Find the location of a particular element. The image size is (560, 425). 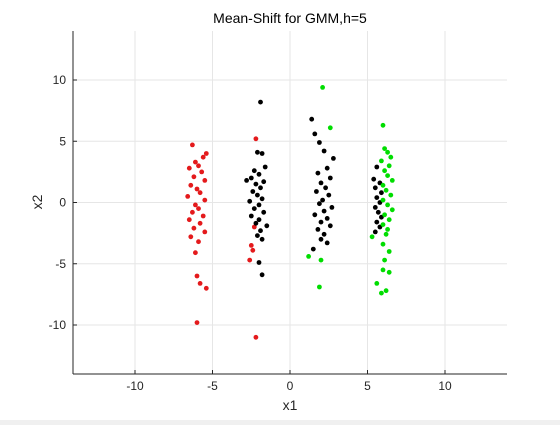

y-axis-label: x2 is located at coordinates (37, 201).